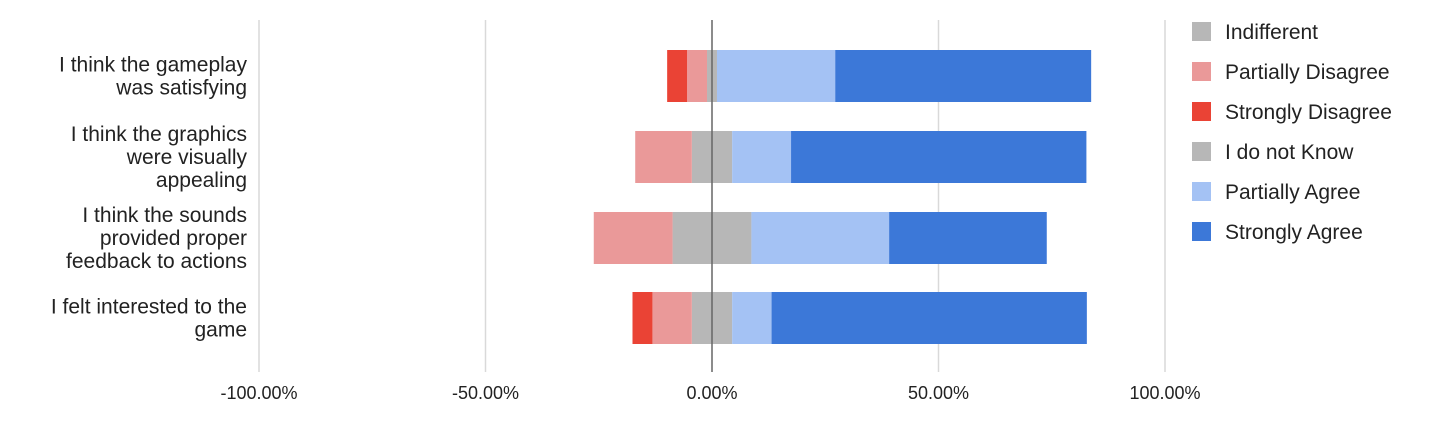 This screenshot has width=1431, height=423. What do you see at coordinates (1292, 192) in the screenshot?
I see `legend-label: Partially Agree` at bounding box center [1292, 192].